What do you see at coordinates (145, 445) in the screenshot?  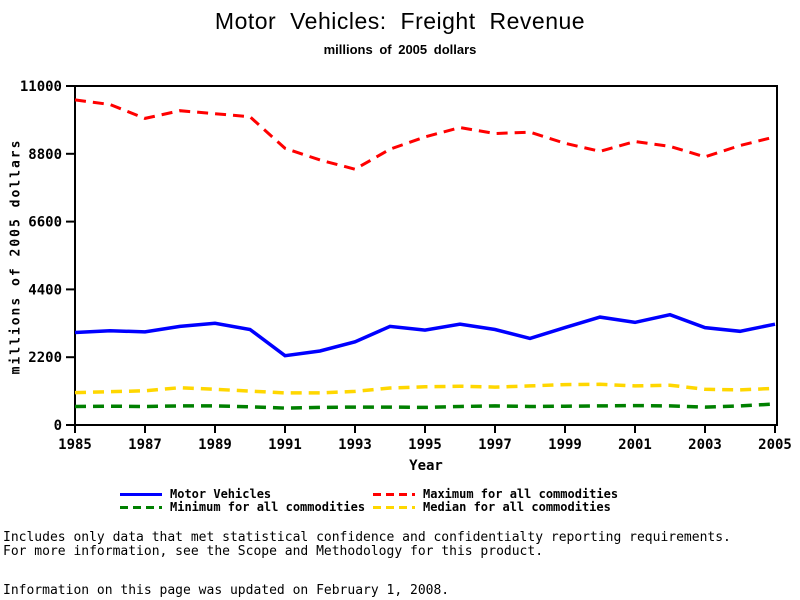 I see `x-tick-label: 1987` at bounding box center [145, 445].